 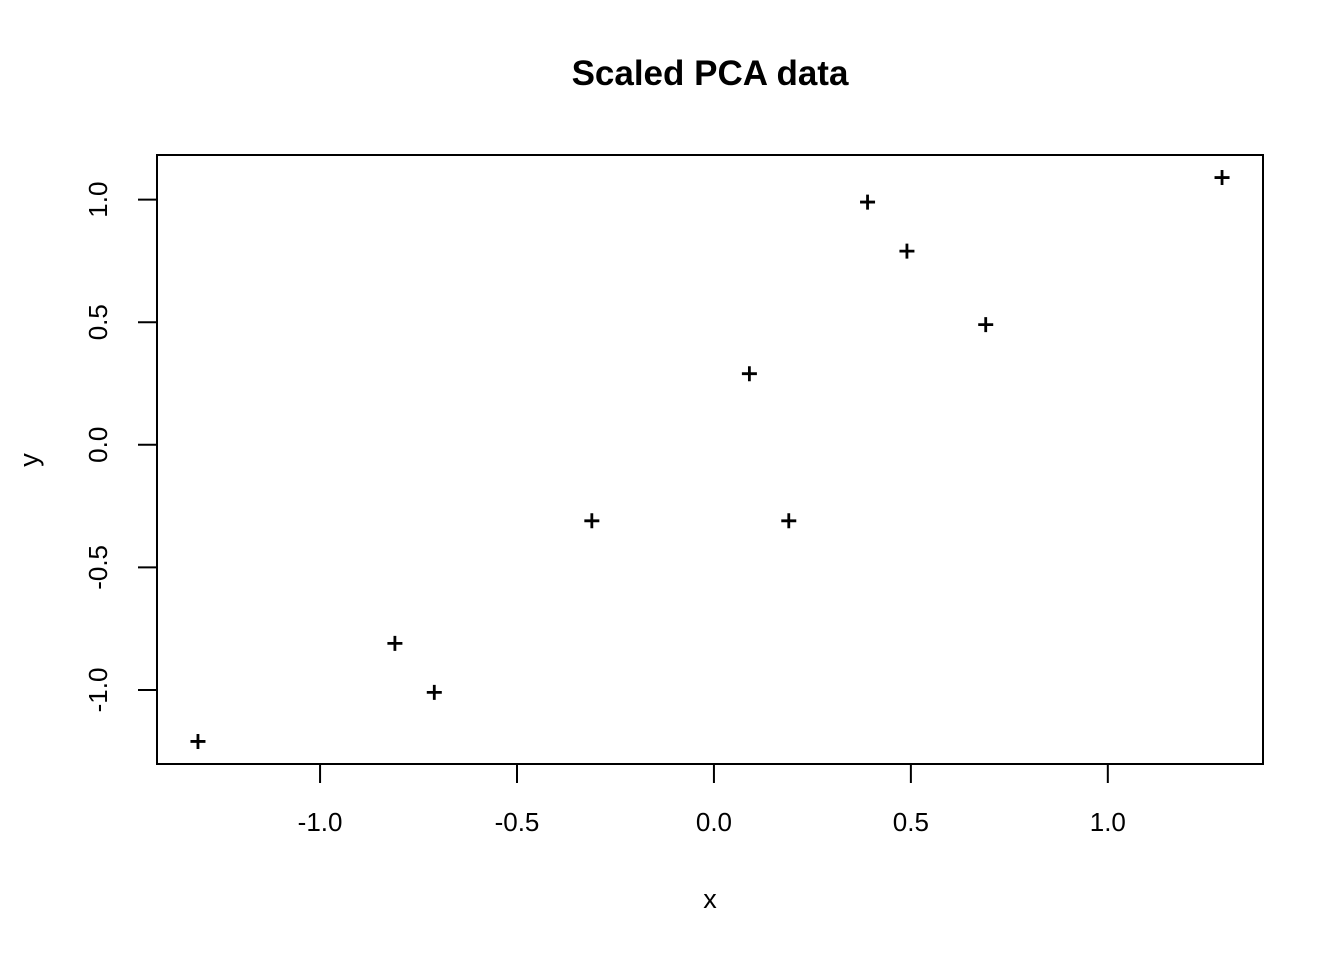 I want to click on y-tick-label: -0.5, so click(x=98, y=567).